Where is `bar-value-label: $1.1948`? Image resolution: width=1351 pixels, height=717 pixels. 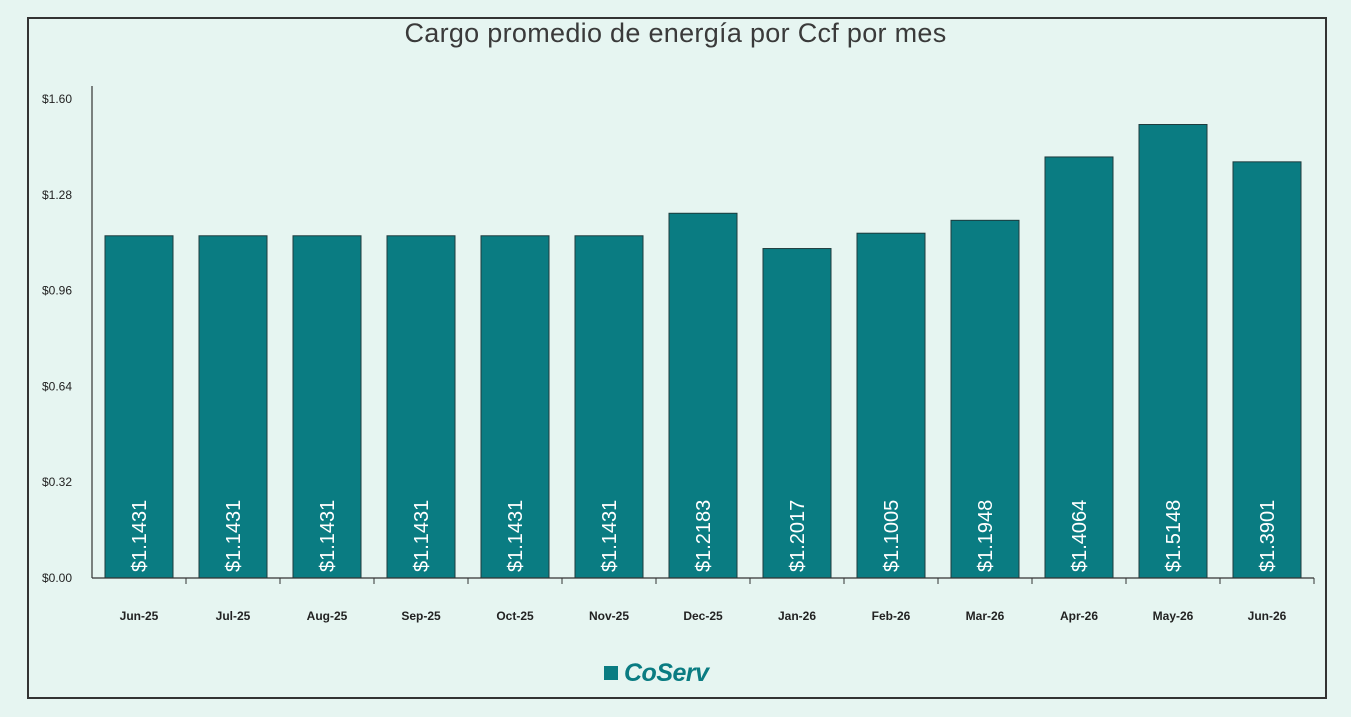 bar-value-label: $1.1948 is located at coordinates (986, 536).